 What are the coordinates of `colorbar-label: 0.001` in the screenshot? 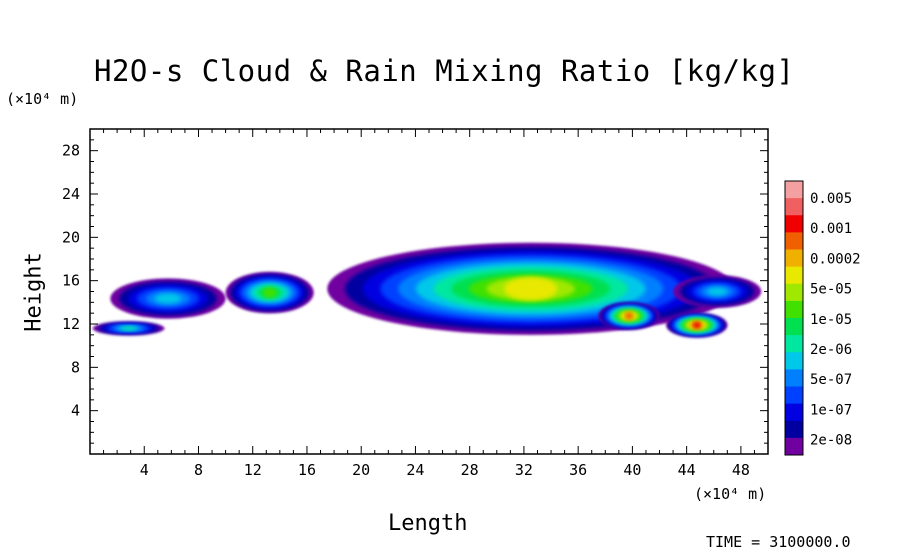 It's located at (831, 229).